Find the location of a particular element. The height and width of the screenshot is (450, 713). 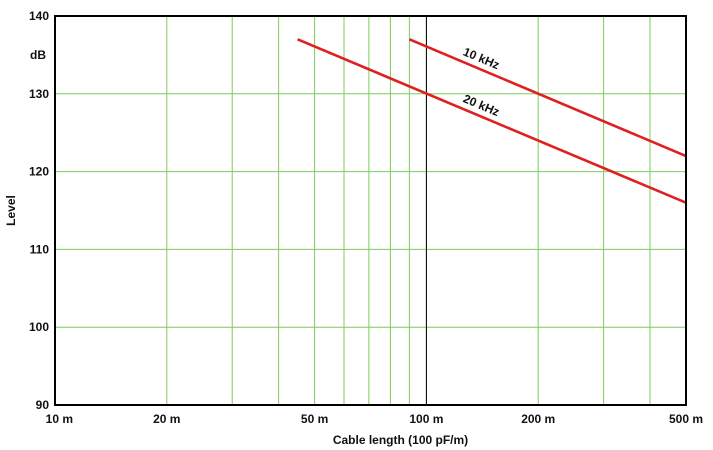

series-label-10-khz: 10 kHz is located at coordinates (481, 59).